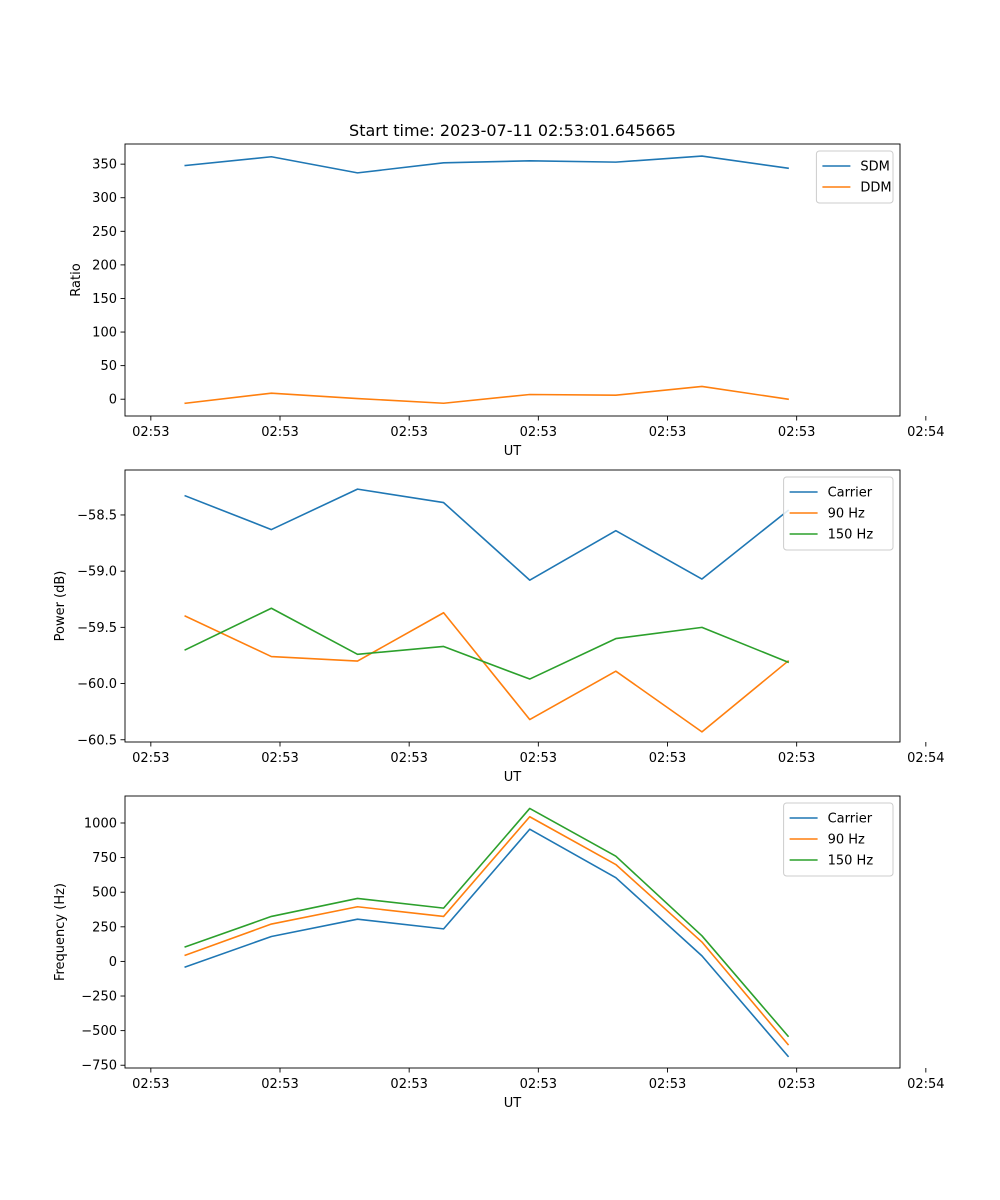 This screenshot has width=1000, height=1200. I want to click on y-tick-label: 100, so click(104, 333).